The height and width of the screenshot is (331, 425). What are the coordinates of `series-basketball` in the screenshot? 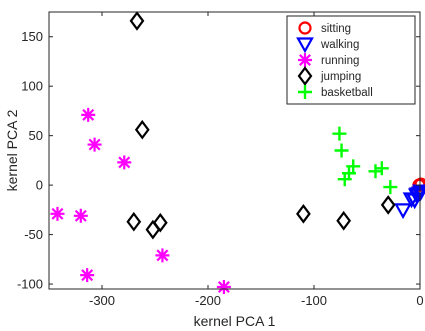 It's located at (365, 160).